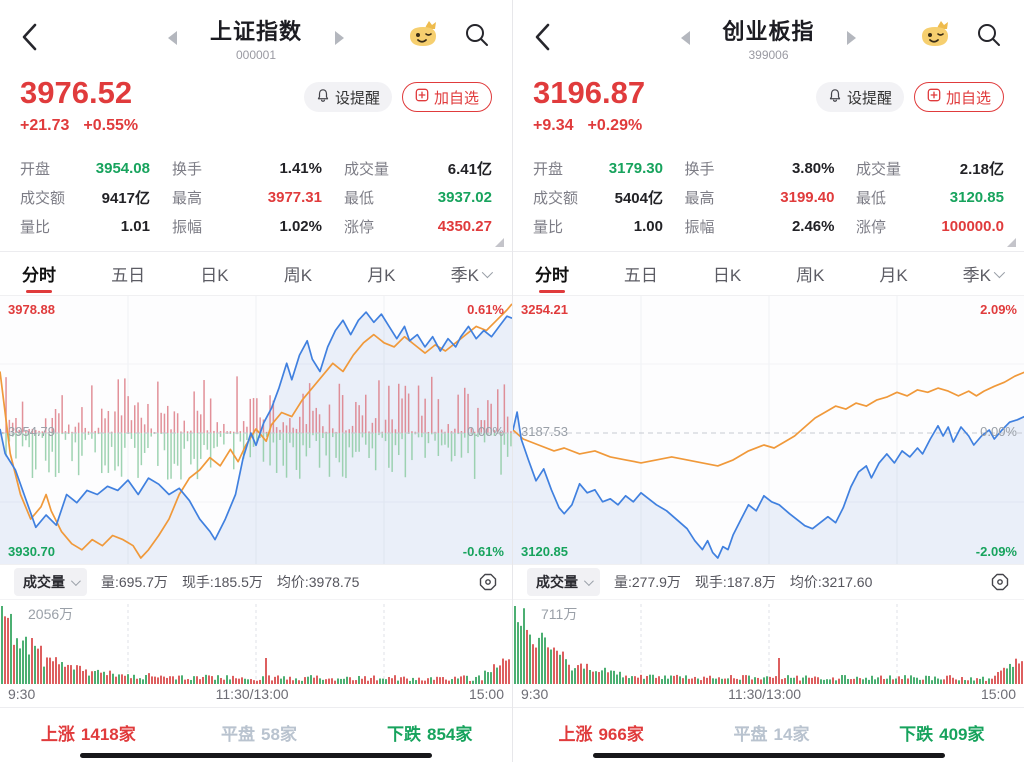 The image size is (1024, 762). Describe the element at coordinates (548, 227) in the screenshot. I see `stat-label: 量比` at that location.